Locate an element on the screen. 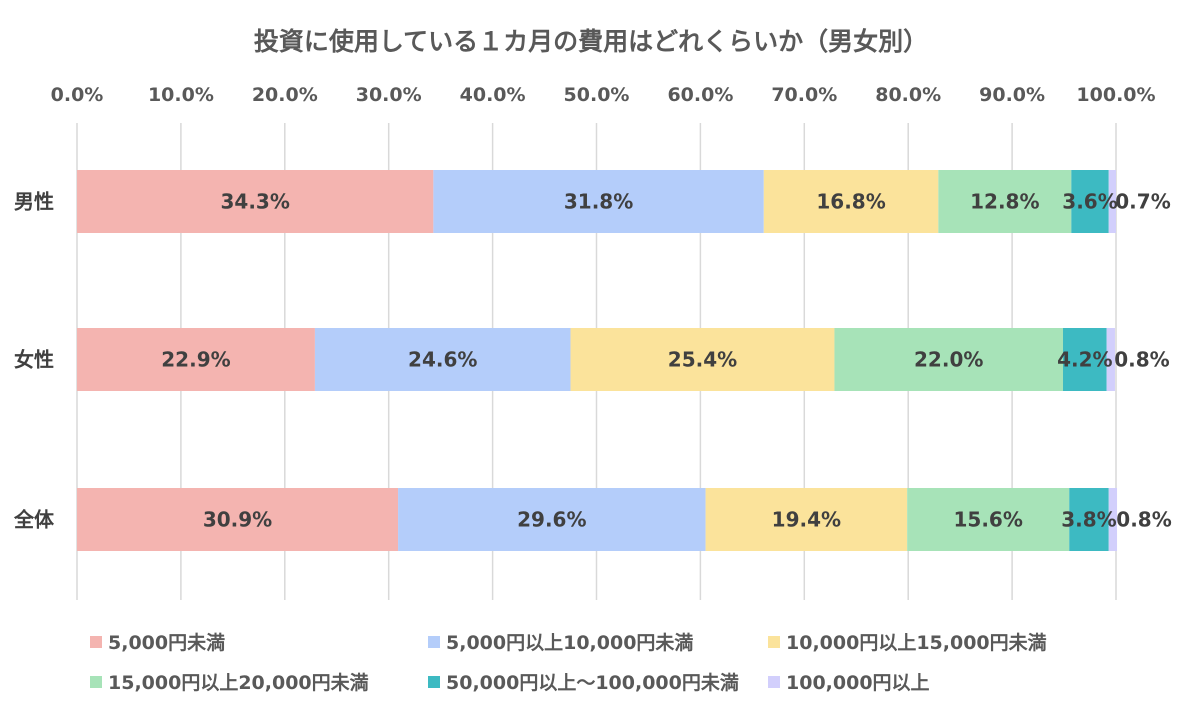 The image size is (1182, 709). legend-item: 5,000円未満 is located at coordinates (157, 641).